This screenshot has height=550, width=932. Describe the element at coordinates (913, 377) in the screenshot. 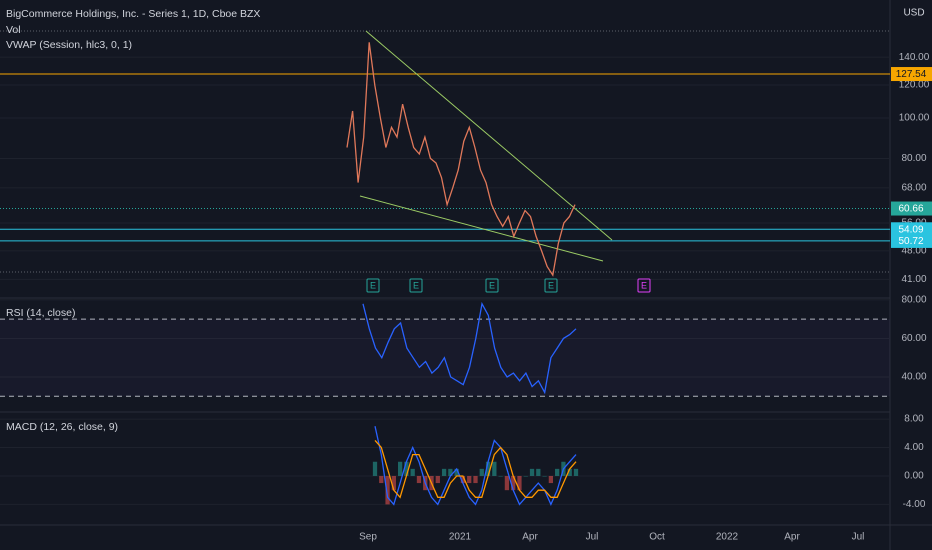

I see `y-tick-label: 40.00` at that location.